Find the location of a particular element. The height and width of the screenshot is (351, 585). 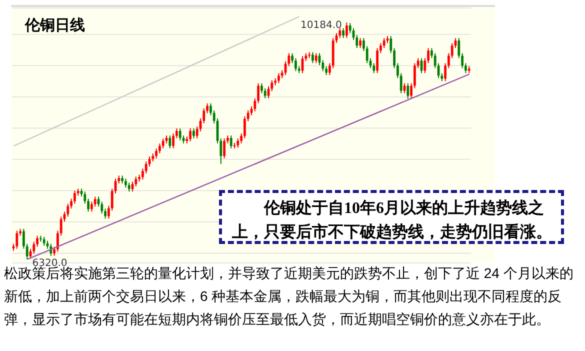

text: 伦铜日线 is located at coordinates (55, 25).